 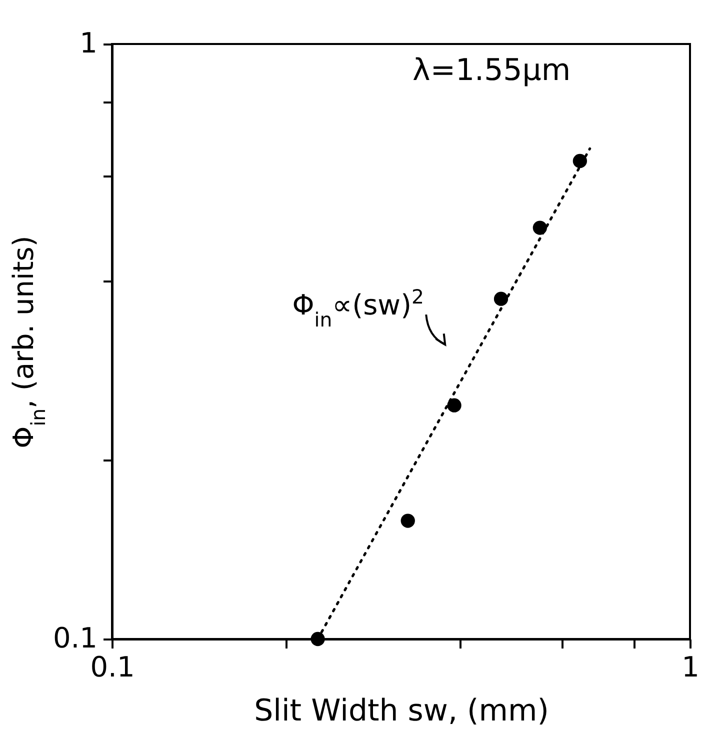 What do you see at coordinates (358, 308) in the screenshot?
I see `annotation: Φ$_{in}$∝(sw)$^{2}$` at bounding box center [358, 308].